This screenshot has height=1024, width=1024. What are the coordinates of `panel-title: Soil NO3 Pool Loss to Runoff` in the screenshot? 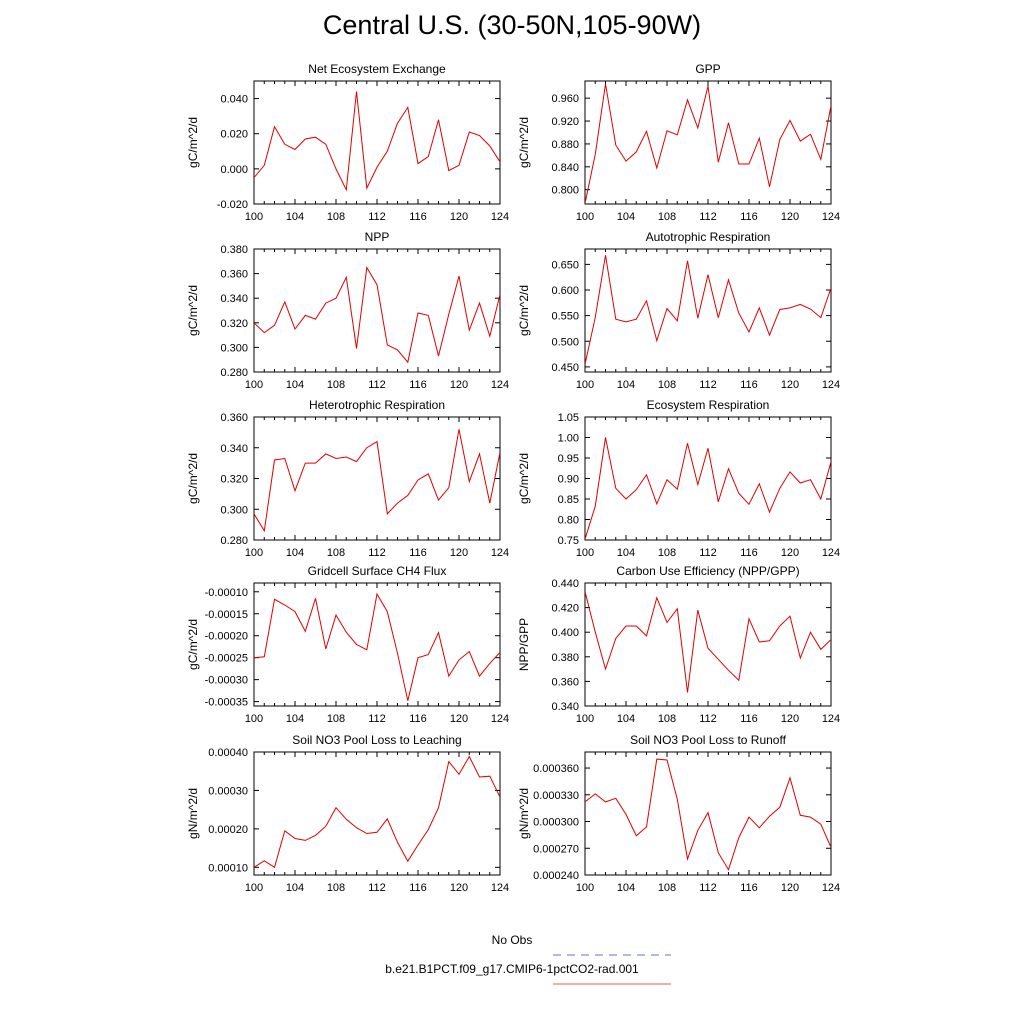 It's located at (708, 740).